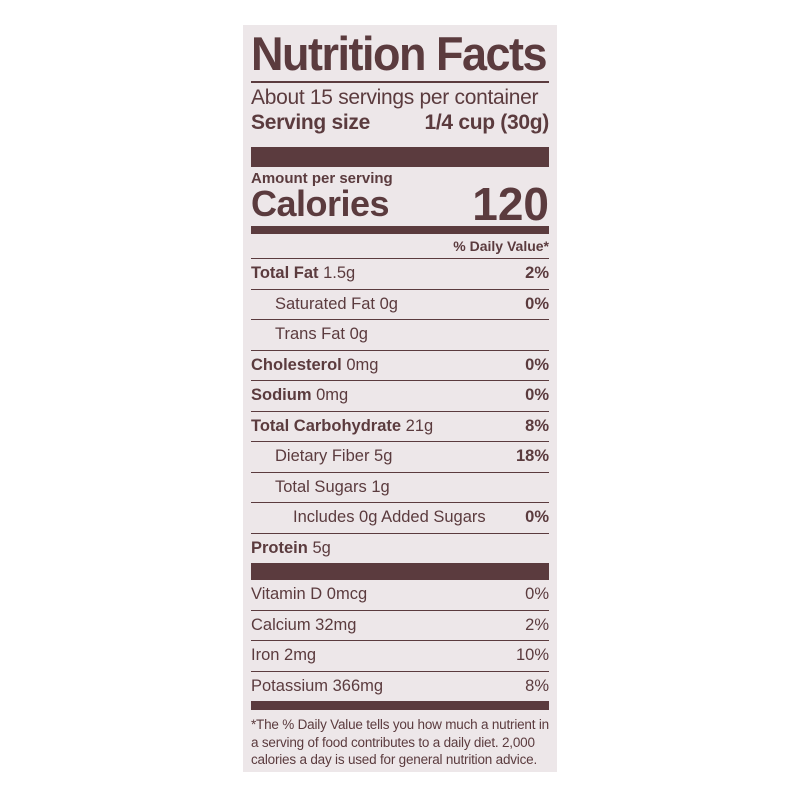  Describe the element at coordinates (309, 594) in the screenshot. I see `vitamin-label: Vitamin D 0mcg` at that location.